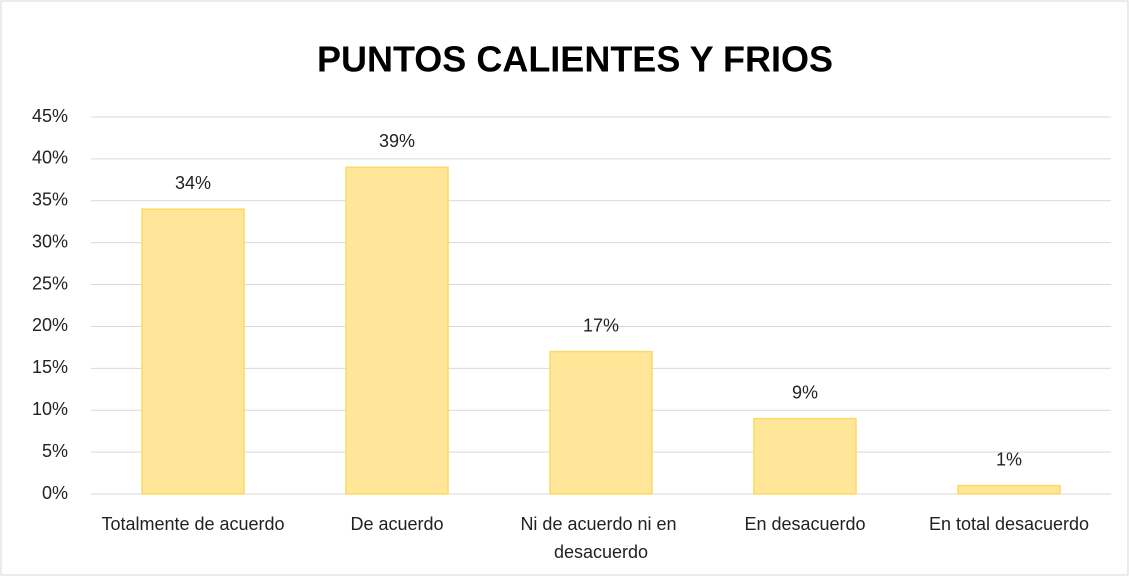 This screenshot has width=1129, height=576. Describe the element at coordinates (50, 241) in the screenshot. I see `y-tick-label: 30%` at that location.